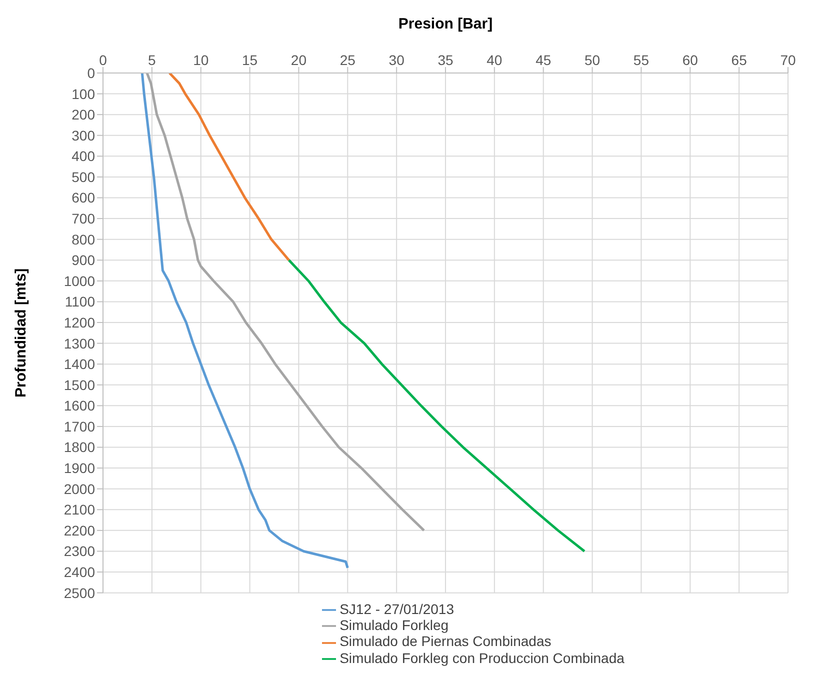 The height and width of the screenshot is (684, 814). What do you see at coordinates (80, 551) in the screenshot?
I see `y-tick-label: 2300` at bounding box center [80, 551].